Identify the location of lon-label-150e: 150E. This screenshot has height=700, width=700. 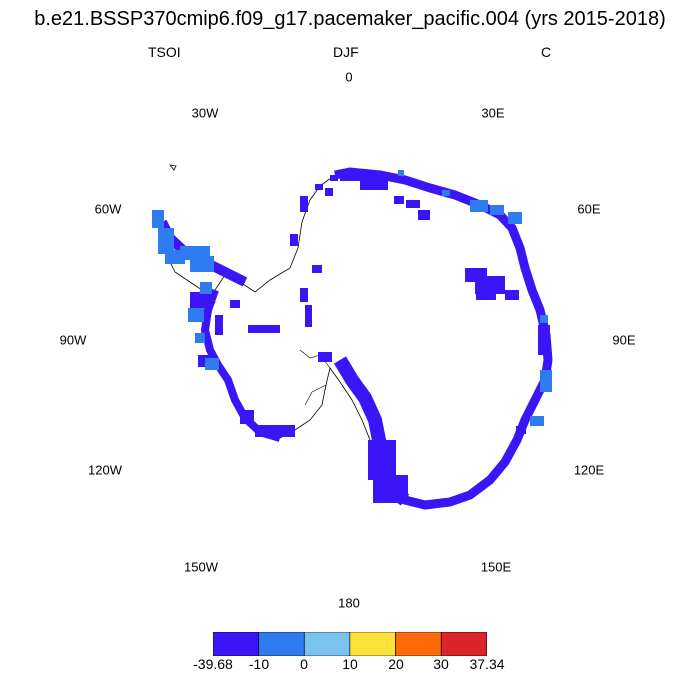
(496, 567).